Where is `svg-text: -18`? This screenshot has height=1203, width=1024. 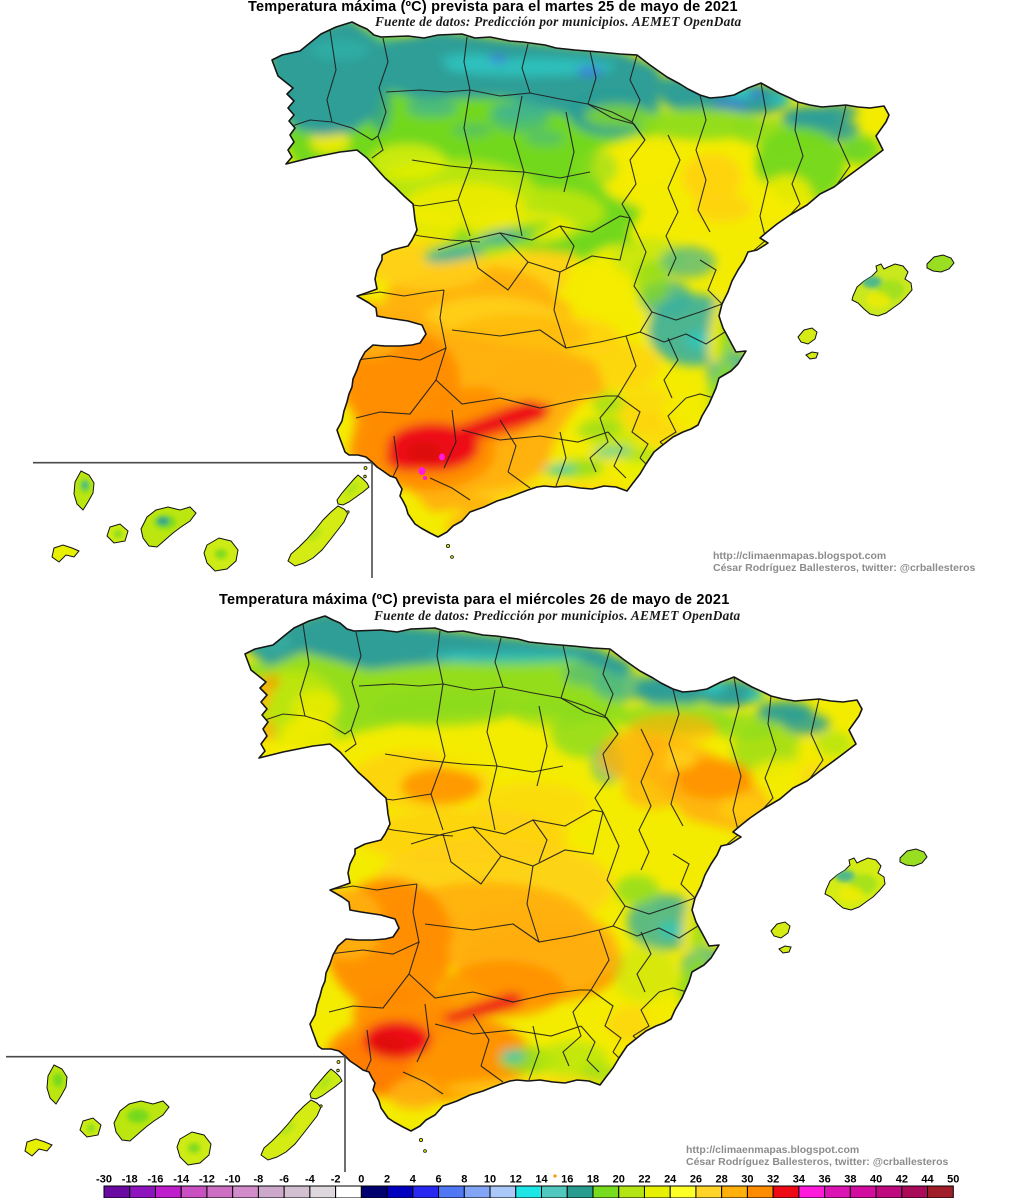 svg-text: -18 is located at coordinates (130, 1180).